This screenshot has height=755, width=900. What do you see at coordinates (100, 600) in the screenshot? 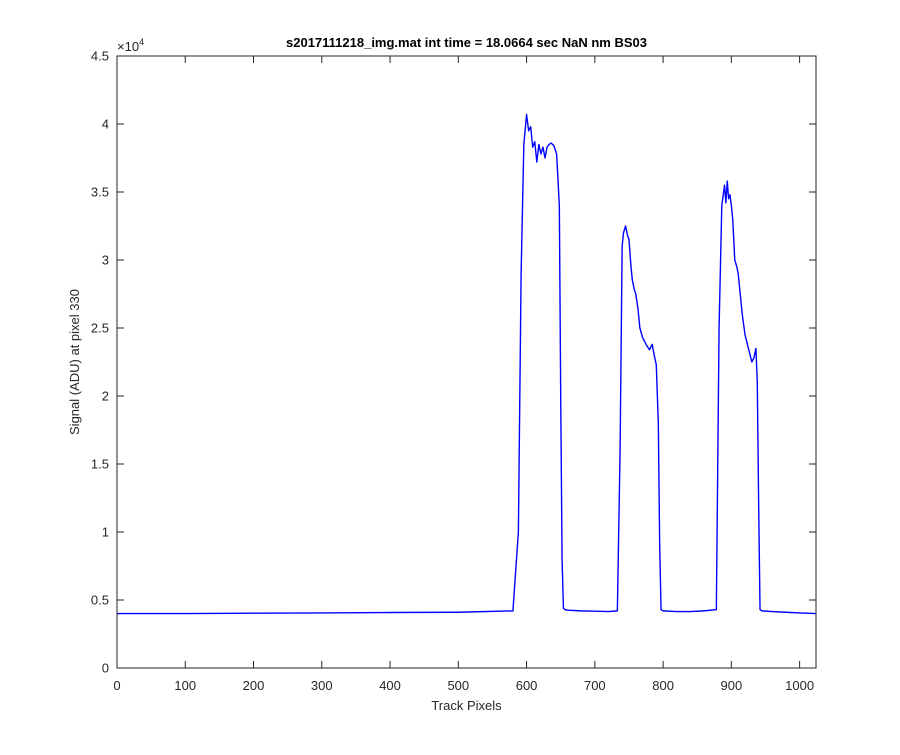
I see `y-tick-label: 0.5` at bounding box center [100, 600].